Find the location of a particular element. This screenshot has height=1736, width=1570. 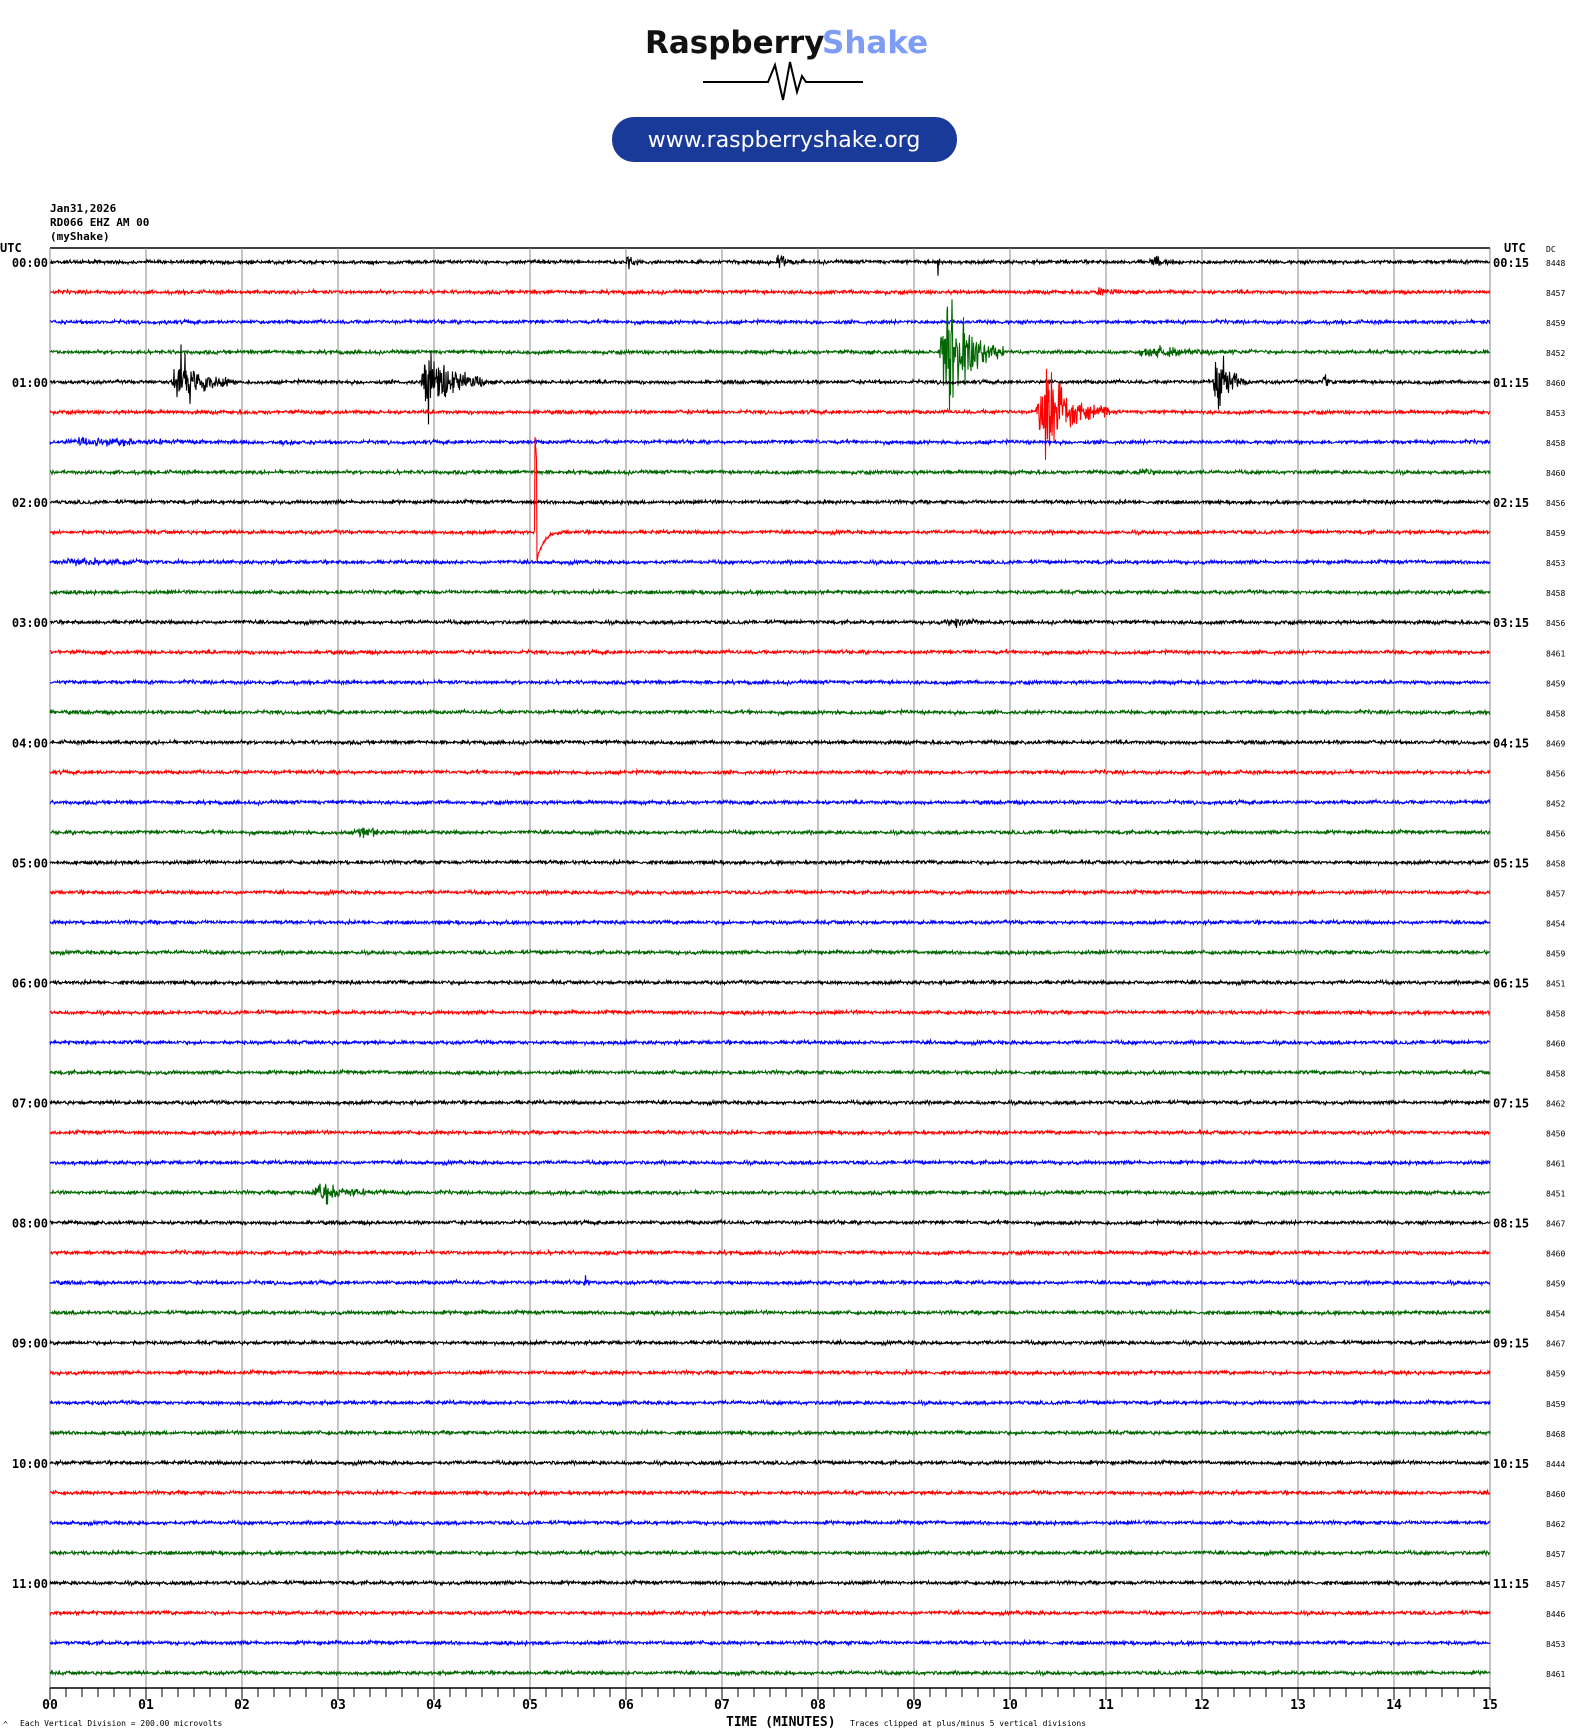

dc-value: 8444 is located at coordinates (1555, 1464).